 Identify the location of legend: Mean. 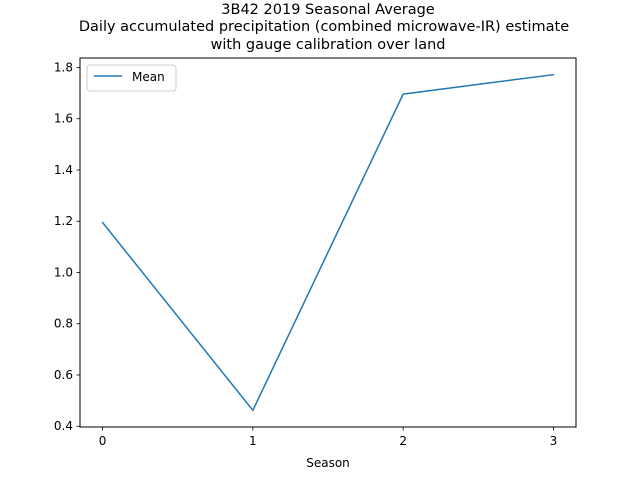
(131, 78).